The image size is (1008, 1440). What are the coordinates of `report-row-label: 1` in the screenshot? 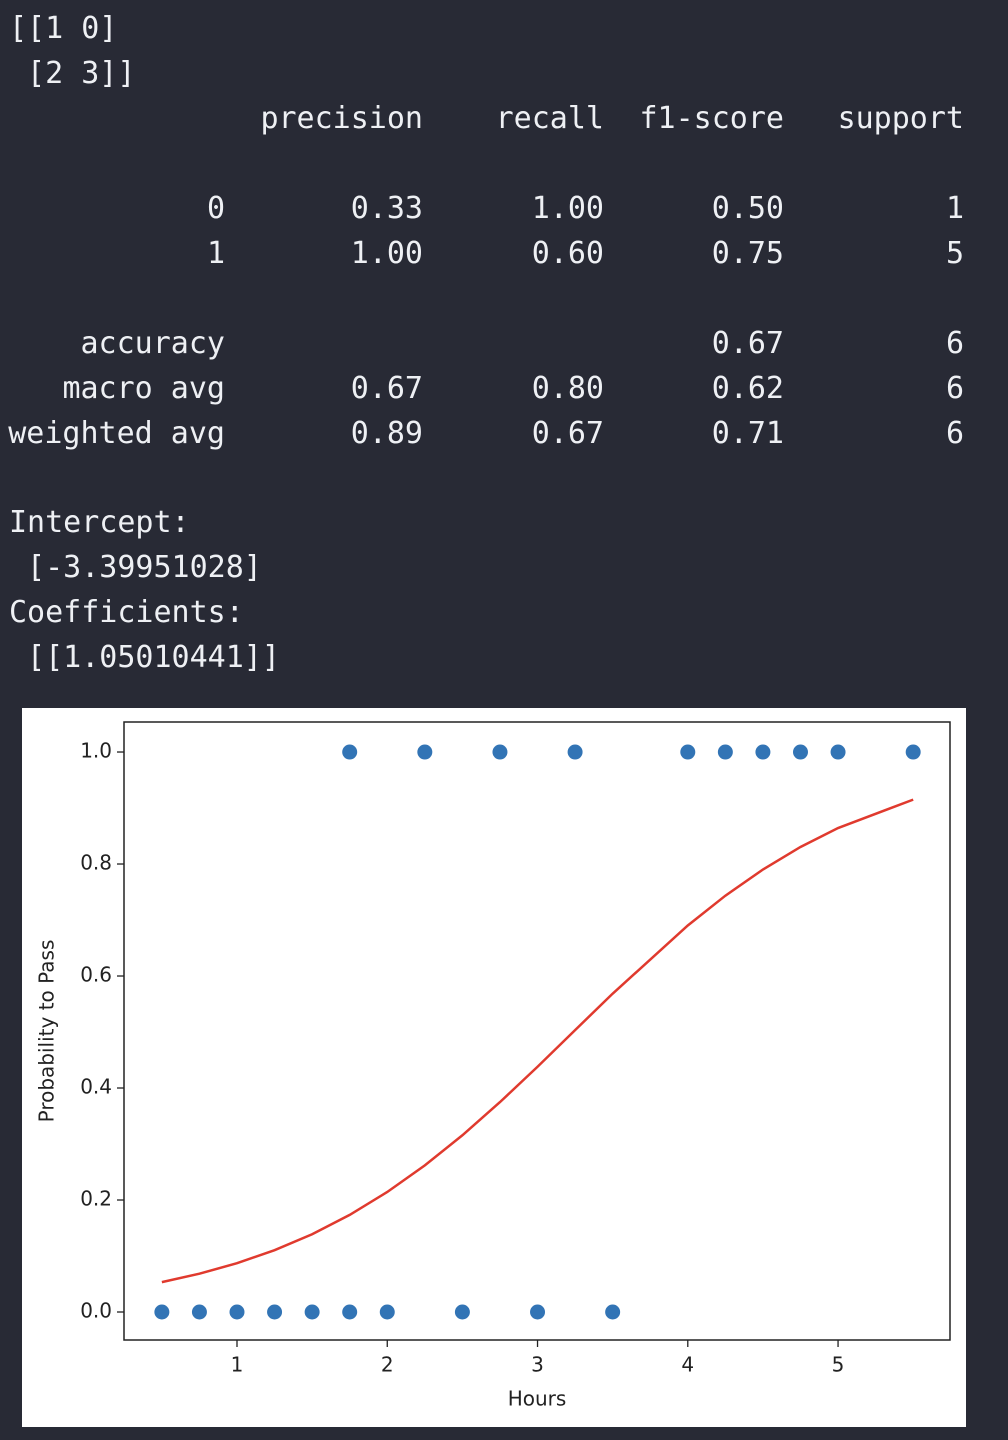 It's located at (215, 253).